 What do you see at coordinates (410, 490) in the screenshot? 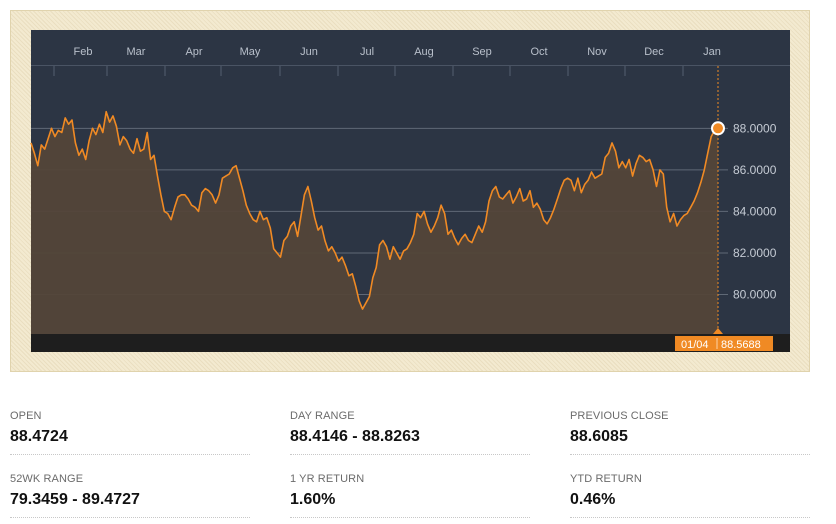
I see `stat-1yr-return: 1 YR RETURN 1.60%` at bounding box center [410, 490].